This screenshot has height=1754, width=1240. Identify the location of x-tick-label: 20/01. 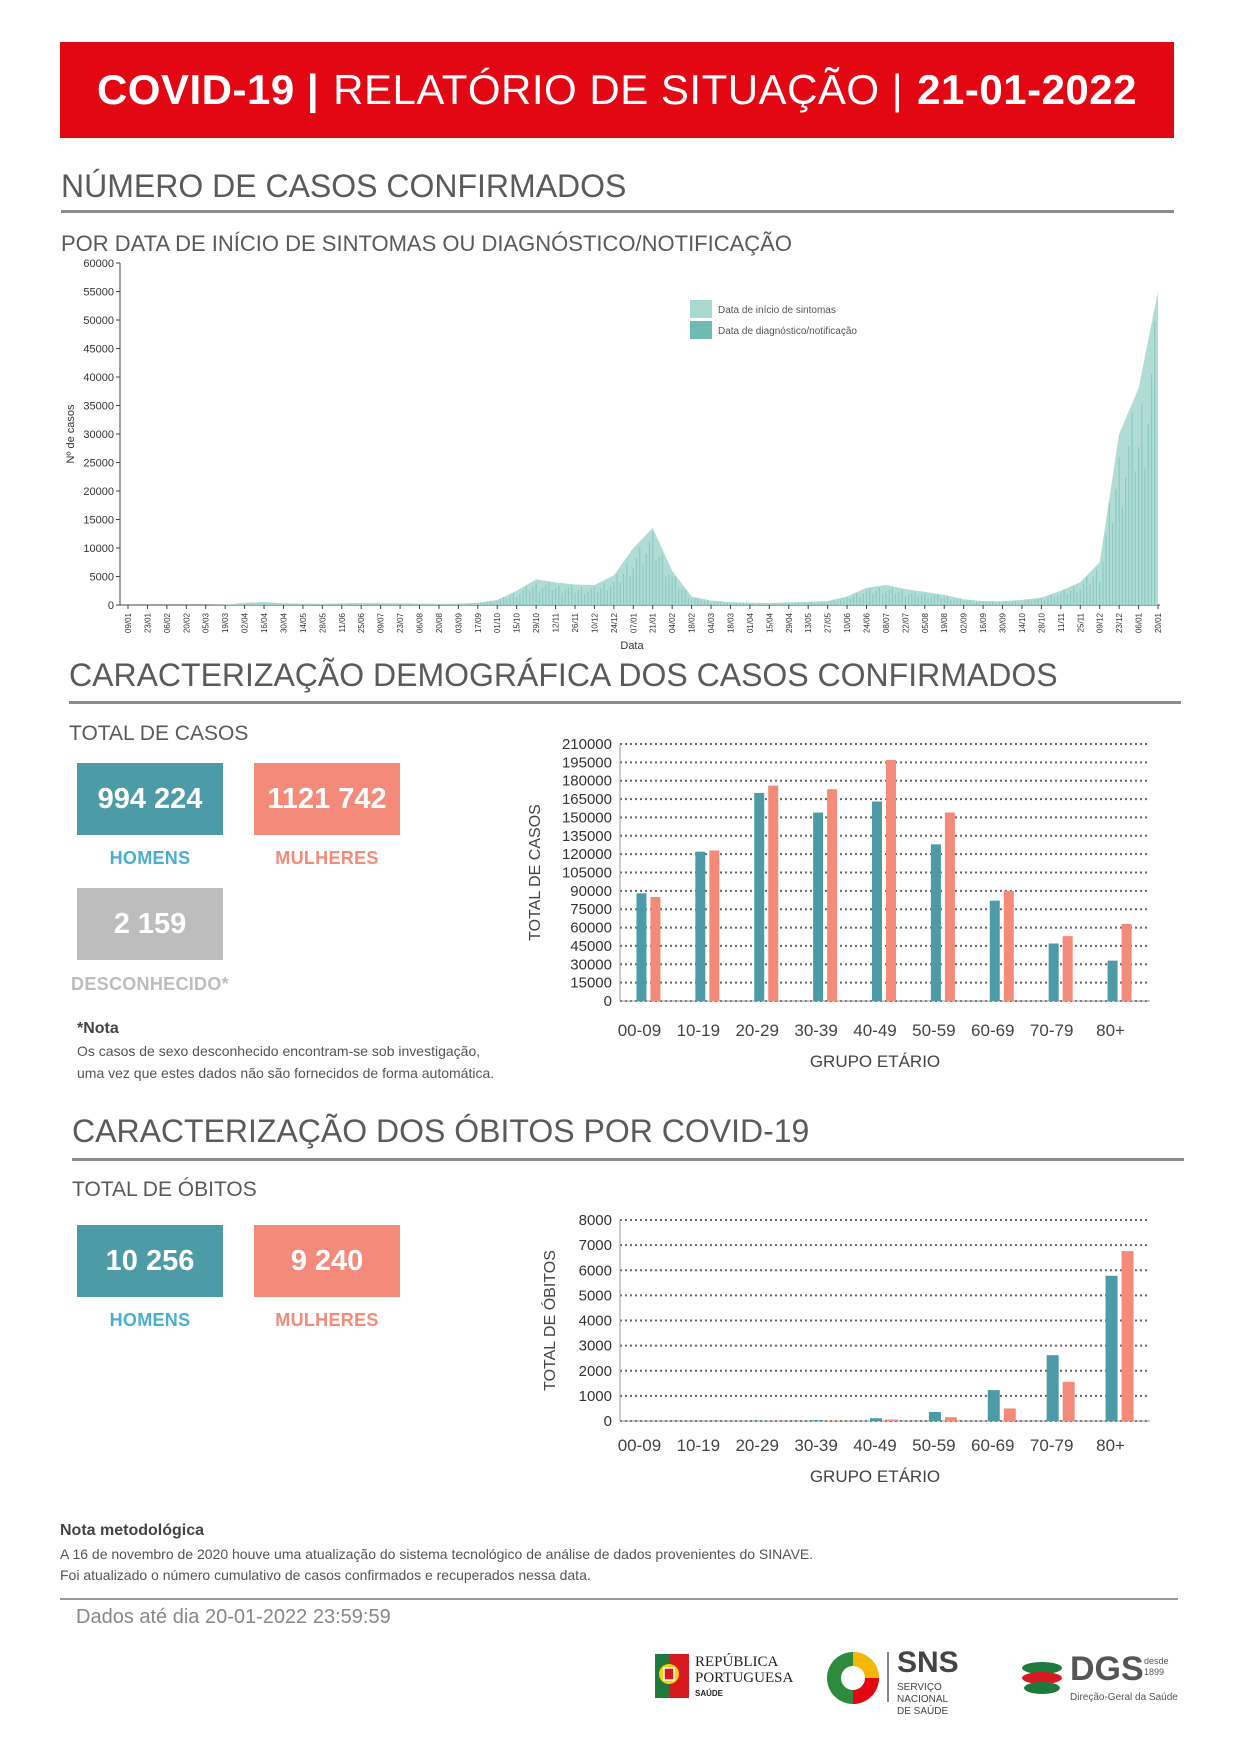
(1158, 622).